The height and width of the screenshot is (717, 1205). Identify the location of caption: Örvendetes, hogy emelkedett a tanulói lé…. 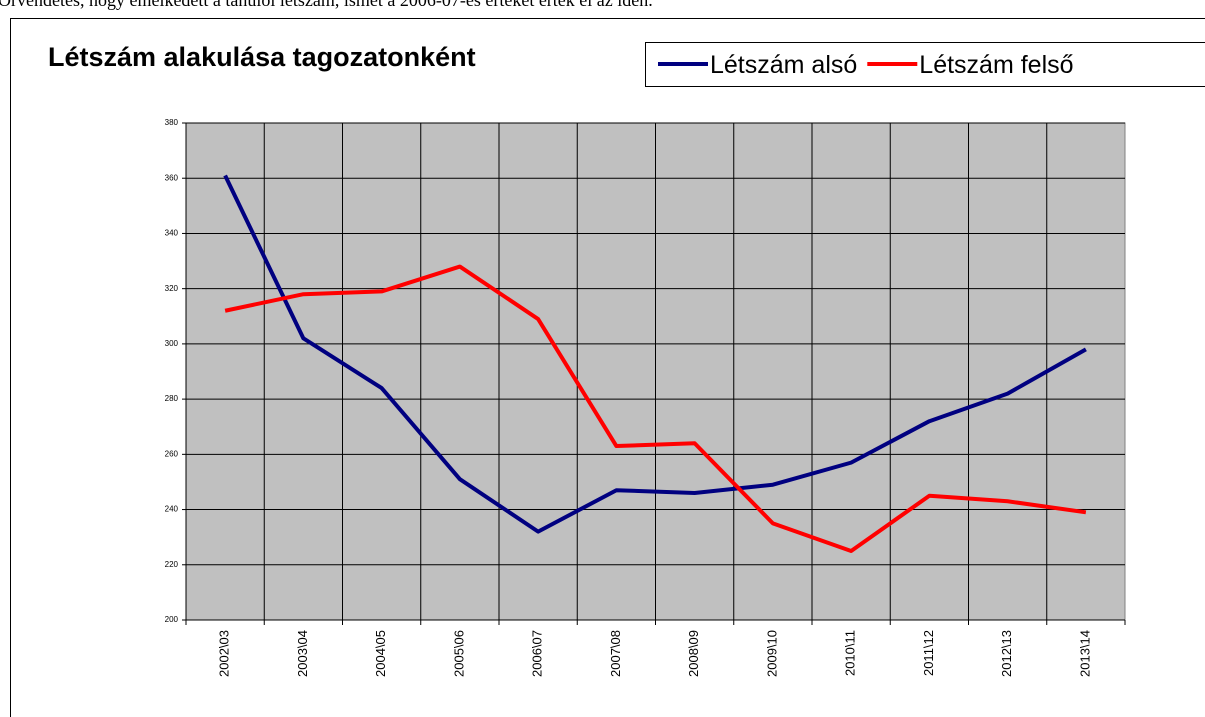
(326, 5).